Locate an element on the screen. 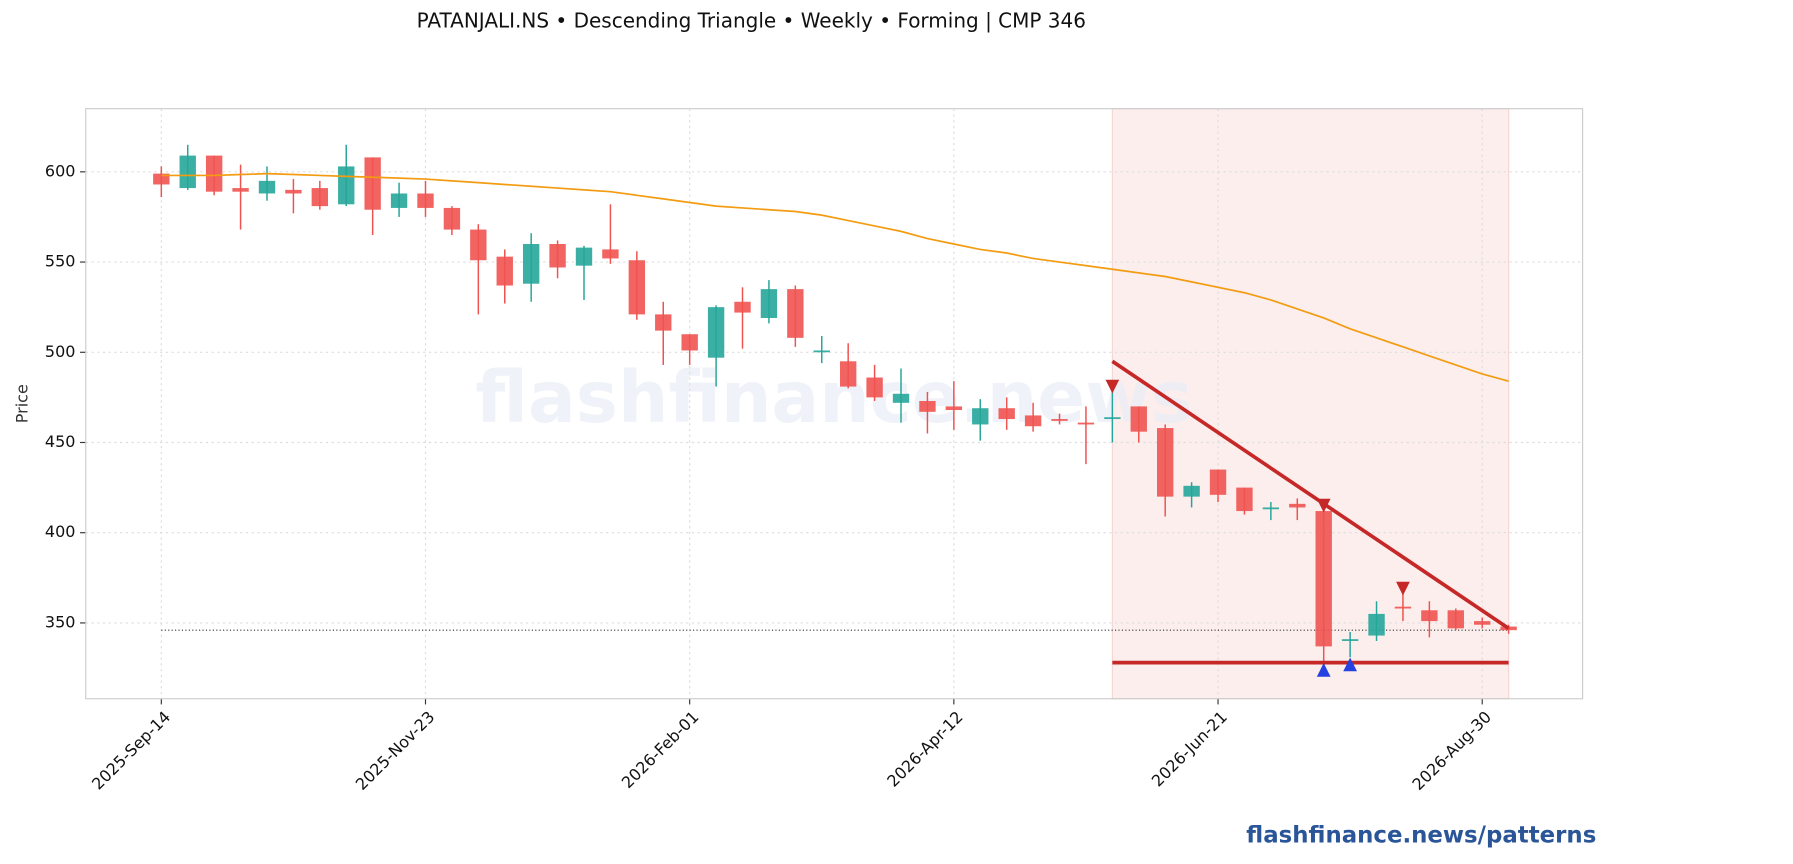  y-tick-label: 450 is located at coordinates (60, 441).